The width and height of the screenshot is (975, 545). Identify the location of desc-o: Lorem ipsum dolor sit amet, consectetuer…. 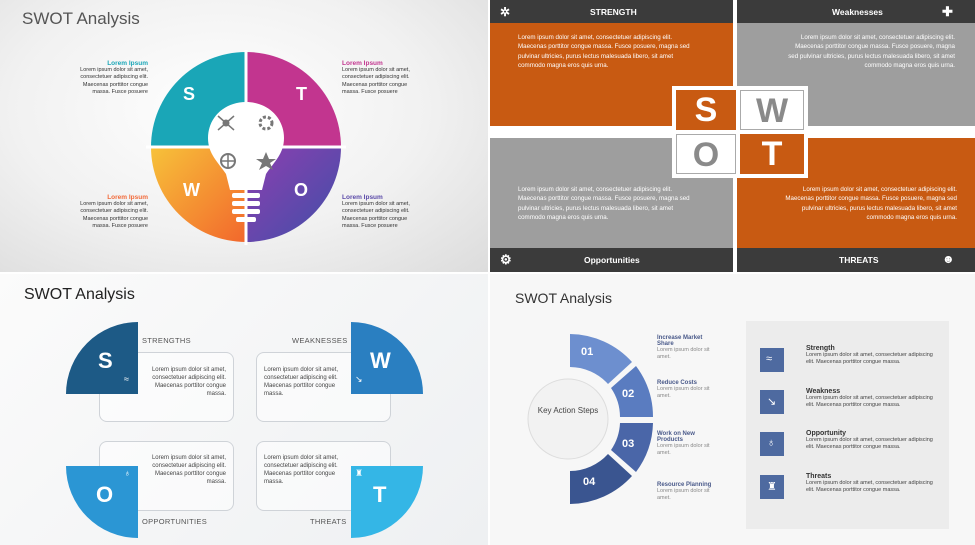
(376, 215).